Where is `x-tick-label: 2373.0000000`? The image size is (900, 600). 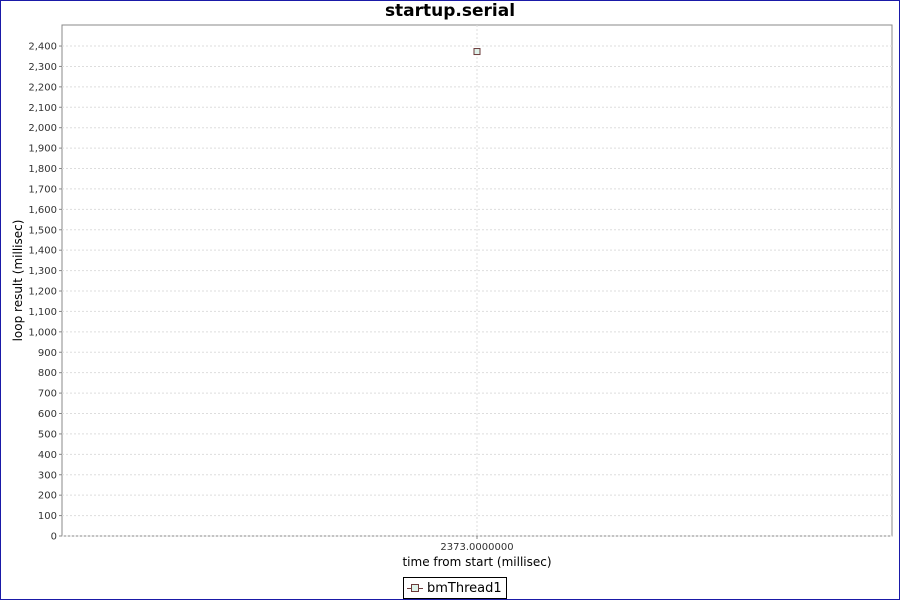 x-tick-label: 2373.0000000 is located at coordinates (476, 547).